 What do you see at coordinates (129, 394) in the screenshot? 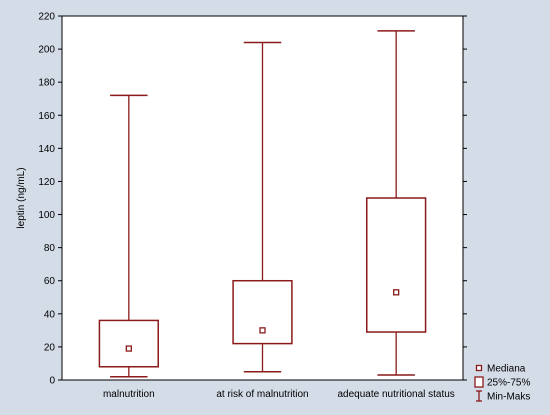
I see `x-category-label: malnutrition` at bounding box center [129, 394].